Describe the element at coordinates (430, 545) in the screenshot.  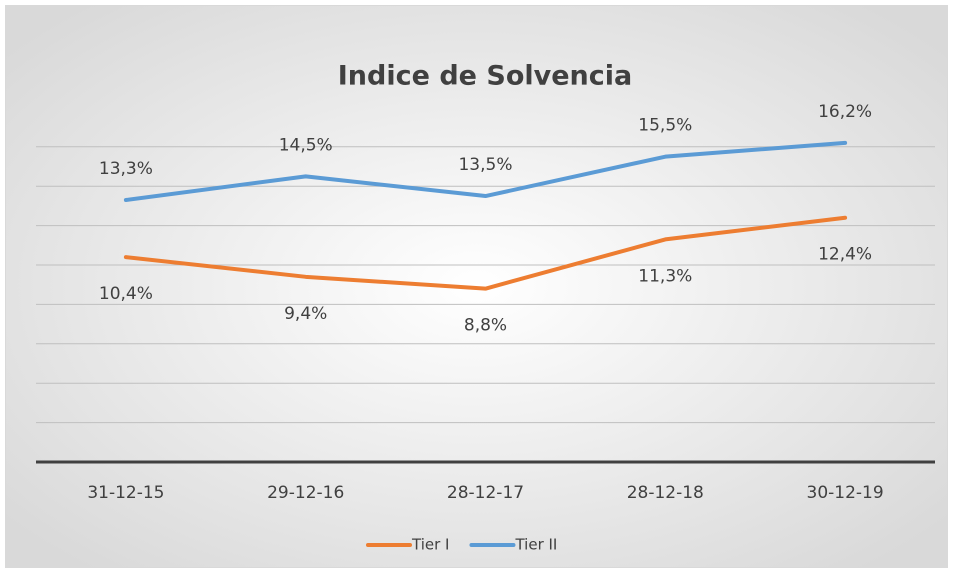
I see `legend-label: Tier I` at that location.